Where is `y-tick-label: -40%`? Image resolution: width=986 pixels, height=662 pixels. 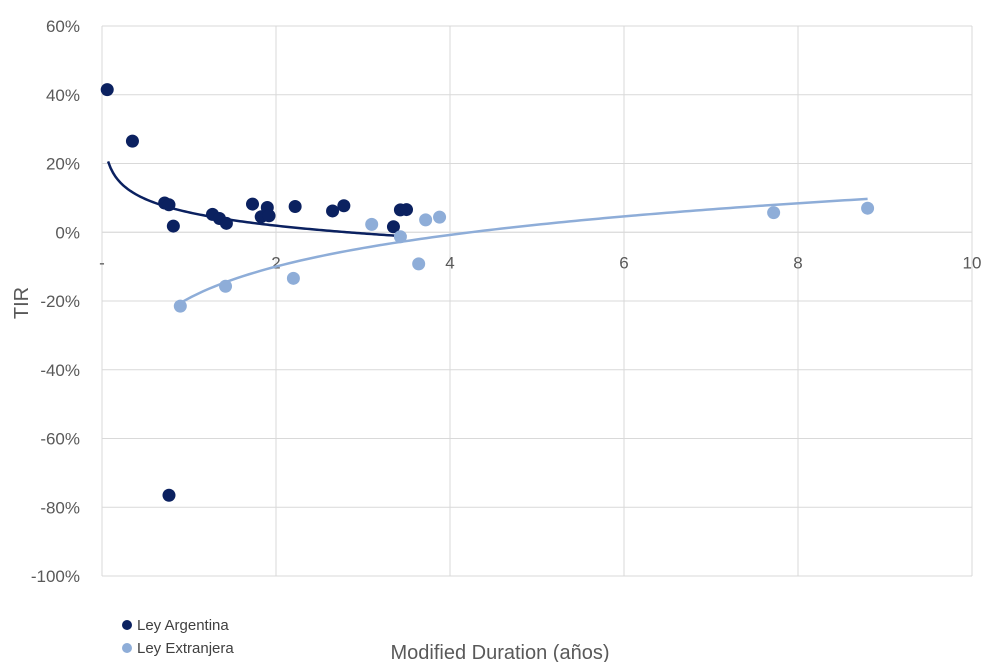 y-tick-label: -40% is located at coordinates (60, 370).